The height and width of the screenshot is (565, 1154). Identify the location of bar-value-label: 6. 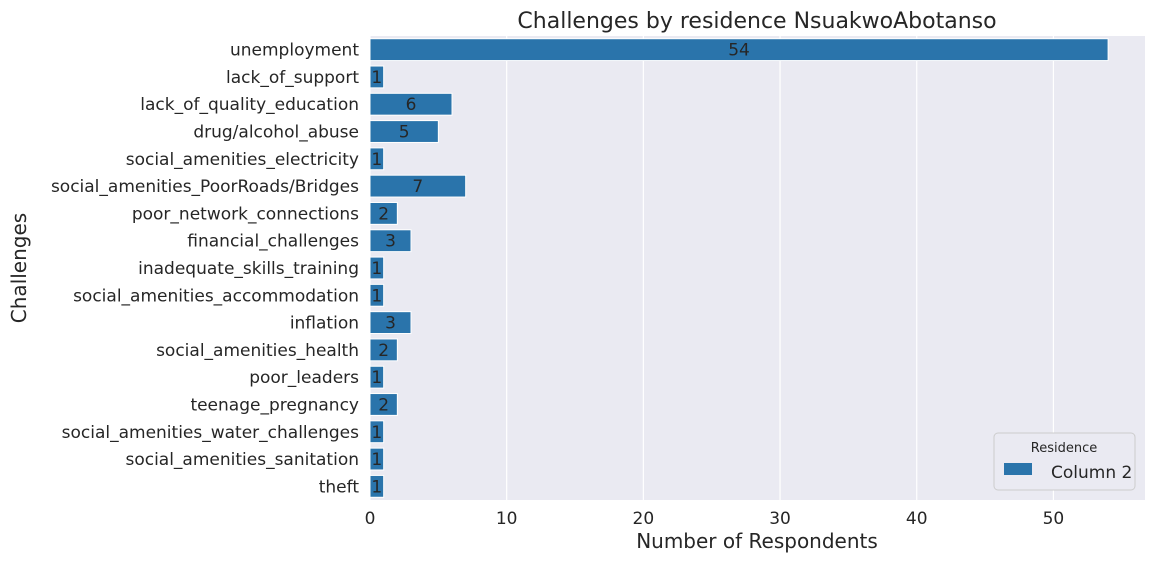
(411, 105).